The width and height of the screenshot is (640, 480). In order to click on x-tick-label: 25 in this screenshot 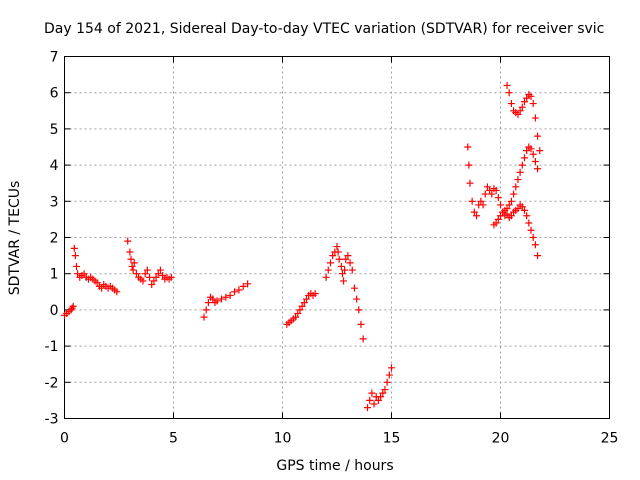, I will do `click(610, 439)`.